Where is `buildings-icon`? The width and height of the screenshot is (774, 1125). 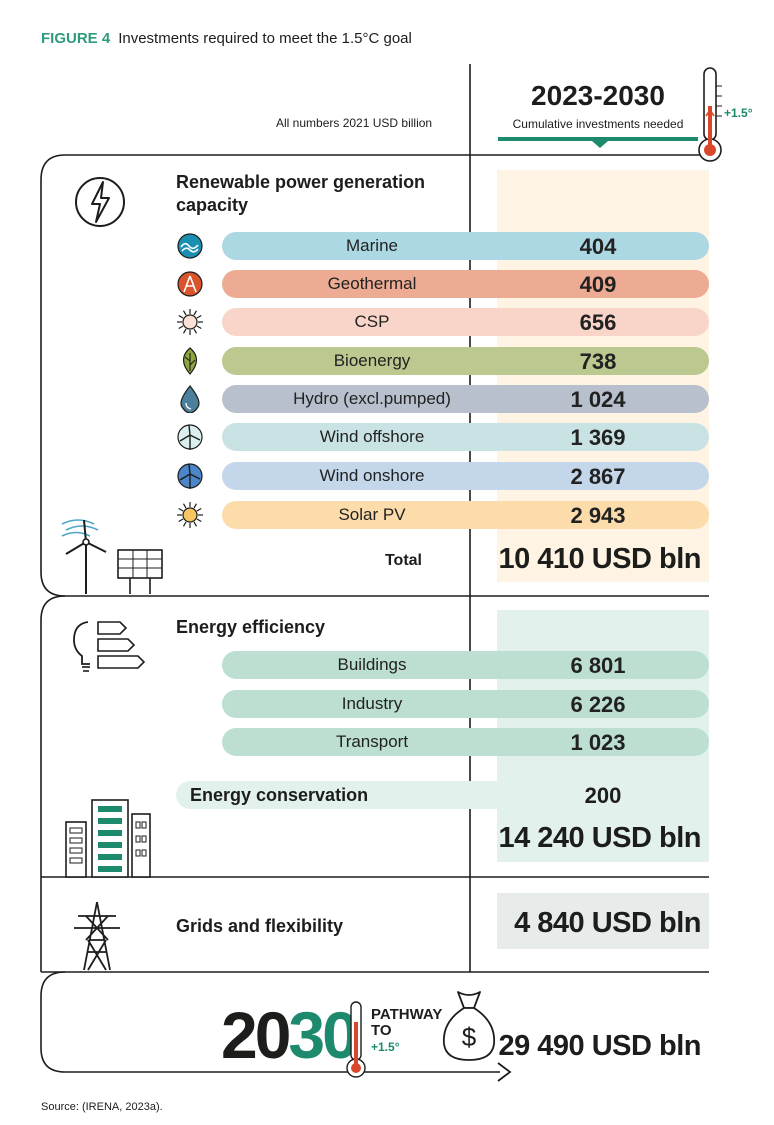
buildings-icon is located at coordinates (108, 838).